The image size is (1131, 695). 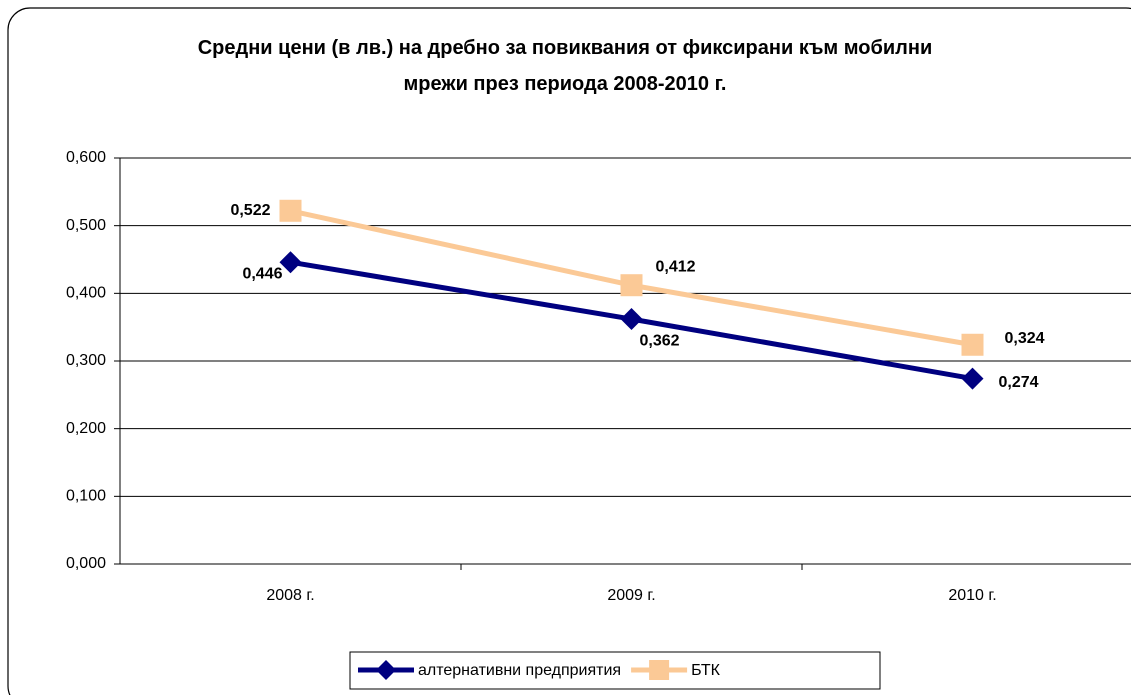 What do you see at coordinates (262, 273) in the screenshot?
I see `data-label: 0,446` at bounding box center [262, 273].